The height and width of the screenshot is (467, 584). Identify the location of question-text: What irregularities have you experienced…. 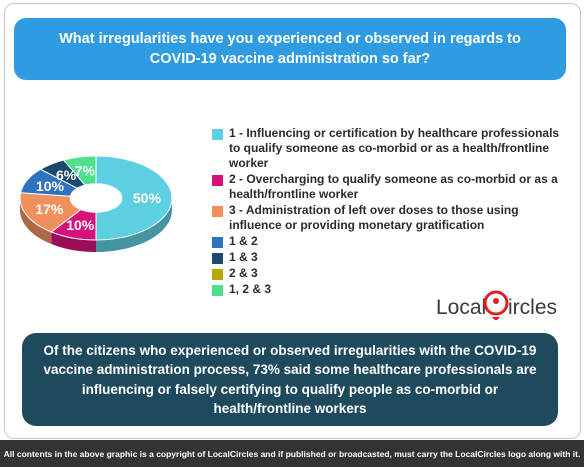
(290, 49).